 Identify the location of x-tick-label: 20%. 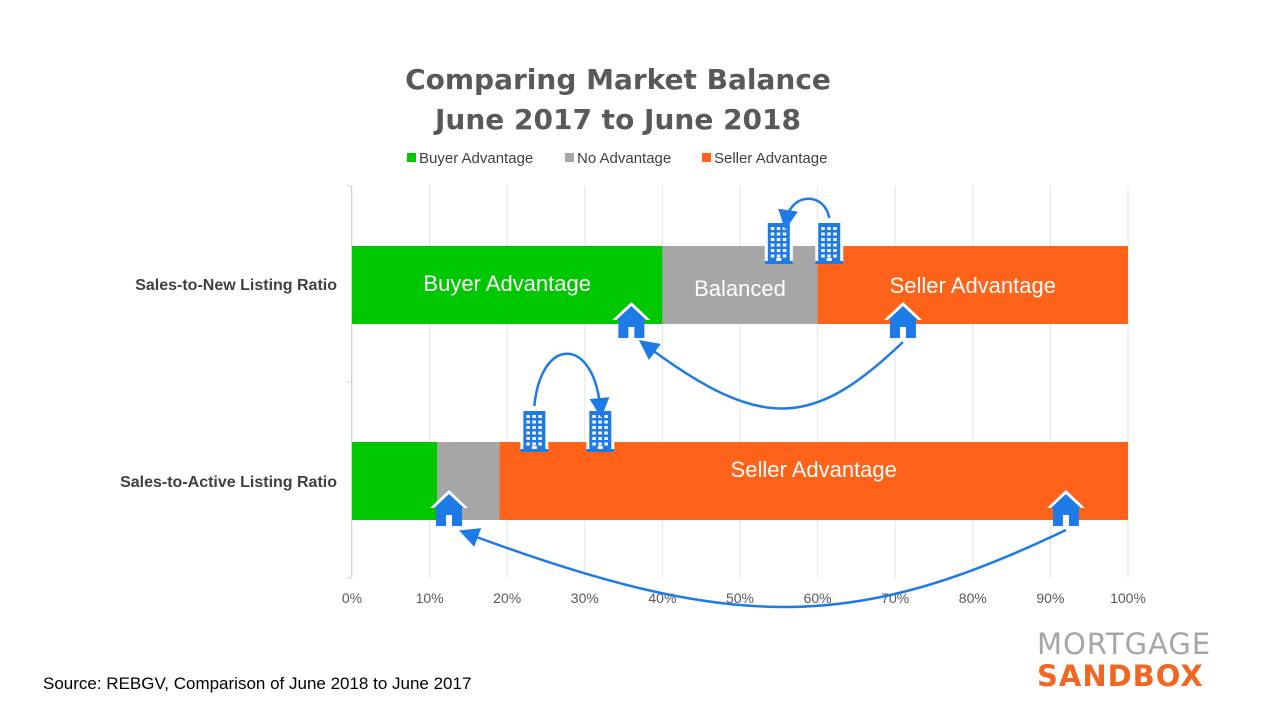
(507, 598).